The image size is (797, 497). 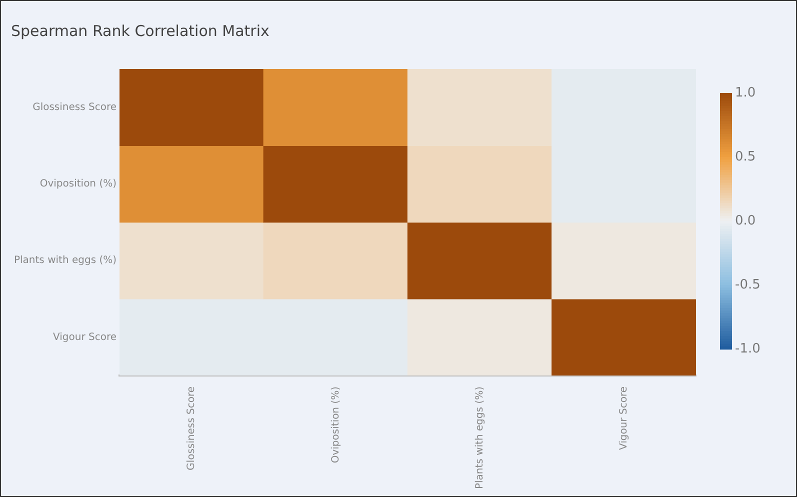 What do you see at coordinates (745, 156) in the screenshot?
I see `color-bar-label: 0.5` at bounding box center [745, 156].